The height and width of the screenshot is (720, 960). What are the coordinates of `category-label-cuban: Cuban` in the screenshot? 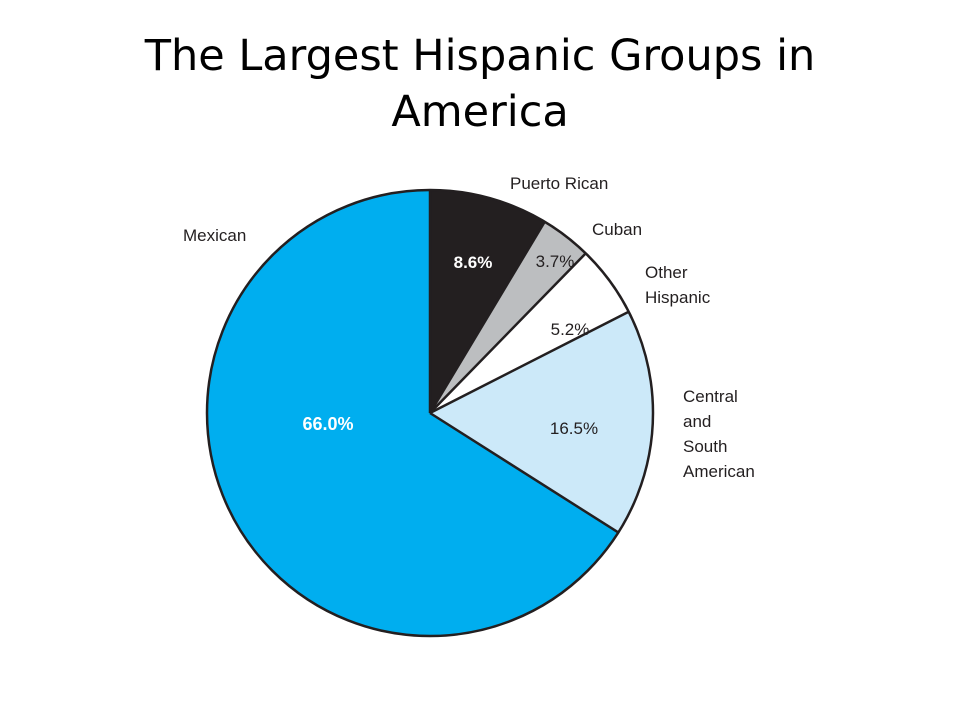 It's located at (617, 229).